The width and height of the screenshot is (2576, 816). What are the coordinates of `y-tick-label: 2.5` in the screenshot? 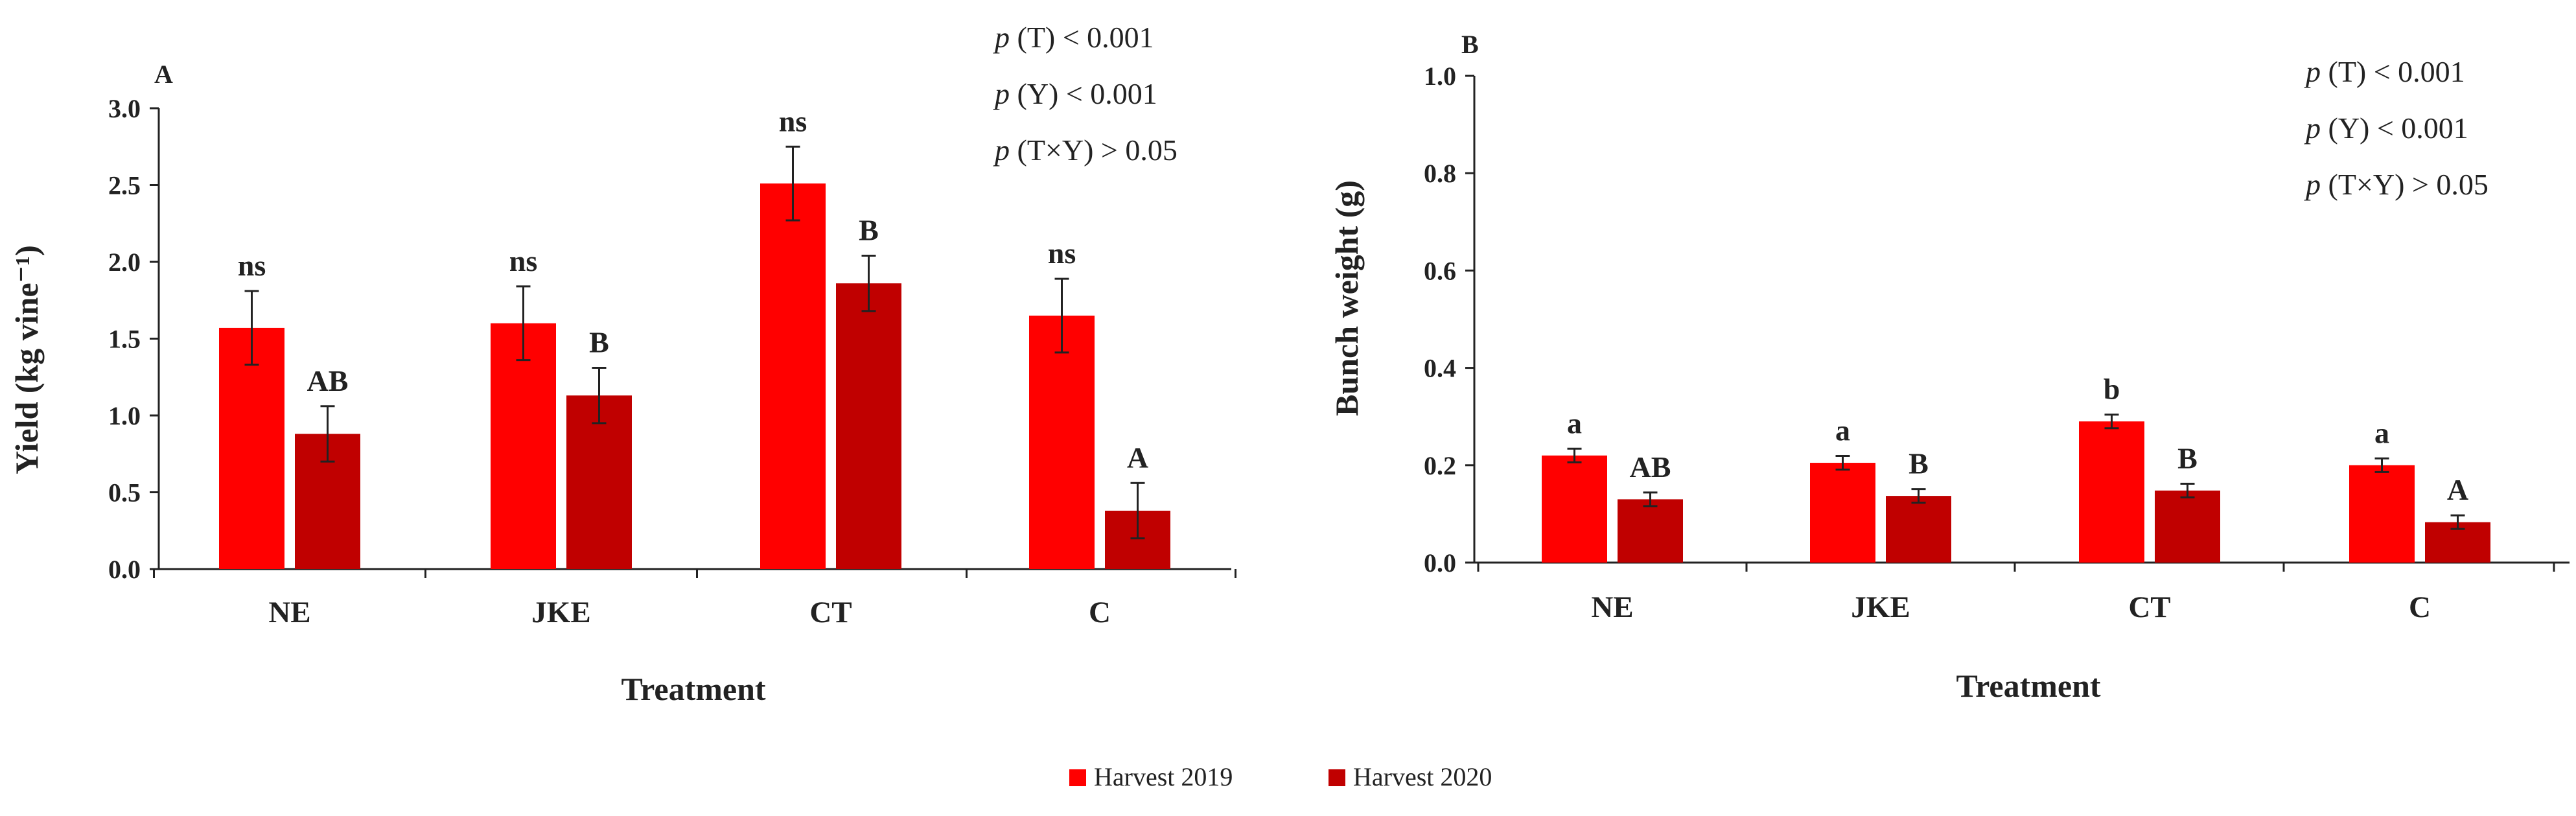 It's located at (125, 186).